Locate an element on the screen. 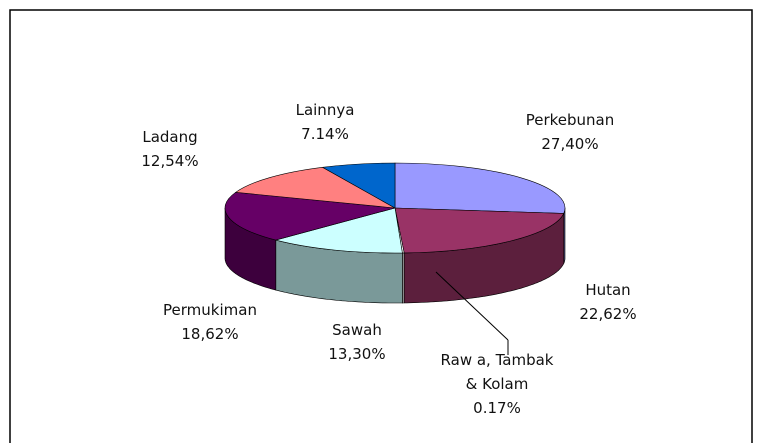 This screenshot has height=443, width=764. slice-value-label: 0.17% is located at coordinates (497, 408).